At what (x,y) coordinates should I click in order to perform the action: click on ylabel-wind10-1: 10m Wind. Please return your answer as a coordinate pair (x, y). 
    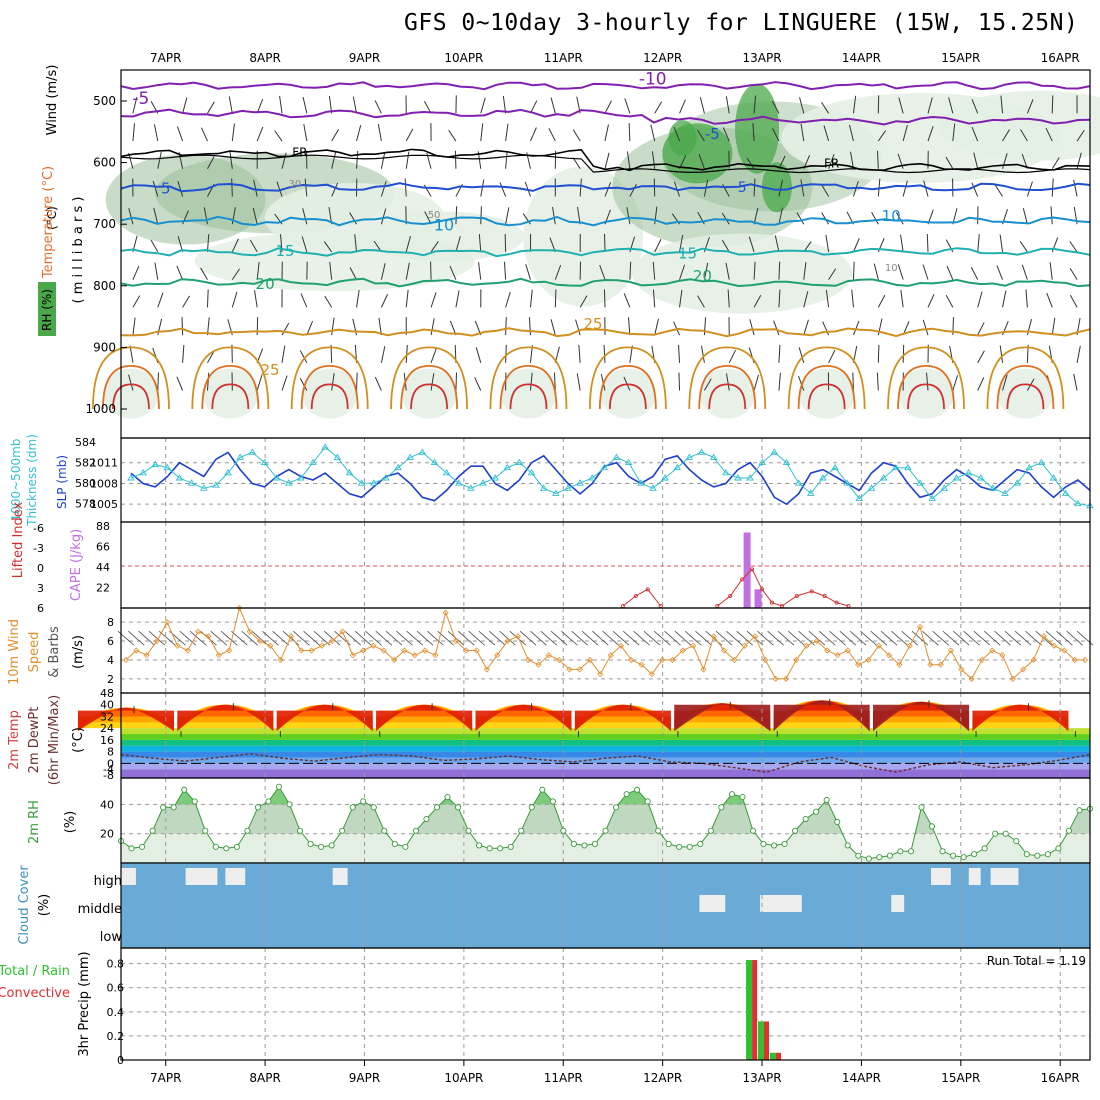
    Looking at the image, I should click on (14, 652).